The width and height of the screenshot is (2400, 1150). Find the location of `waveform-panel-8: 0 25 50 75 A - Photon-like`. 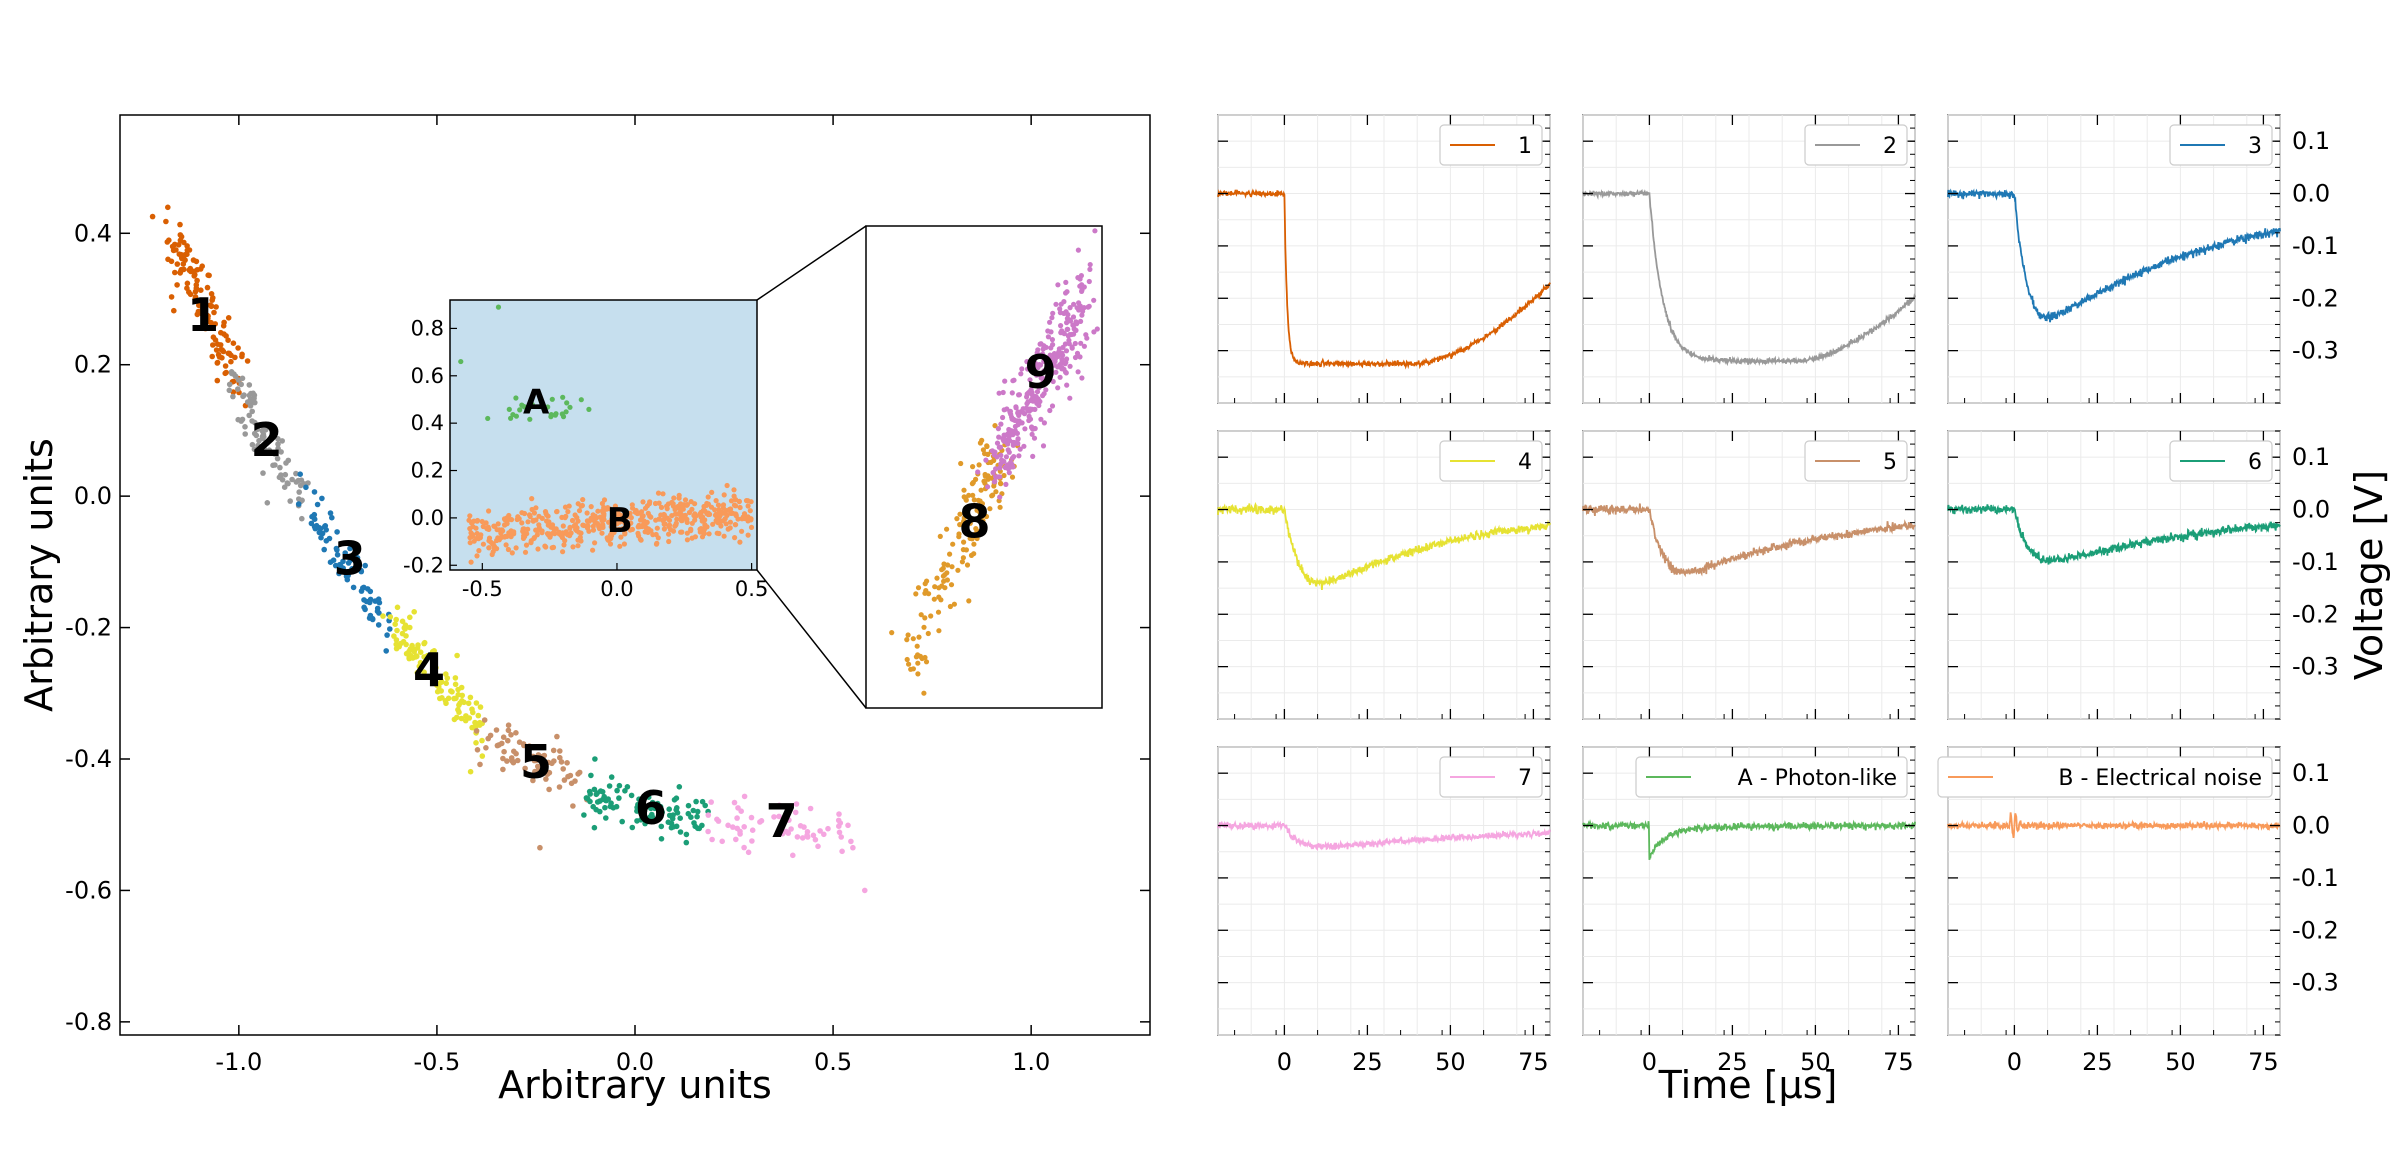

waveform-panel-8: 0 25 50 75 A - Photon-like is located at coordinates (1749, 911).